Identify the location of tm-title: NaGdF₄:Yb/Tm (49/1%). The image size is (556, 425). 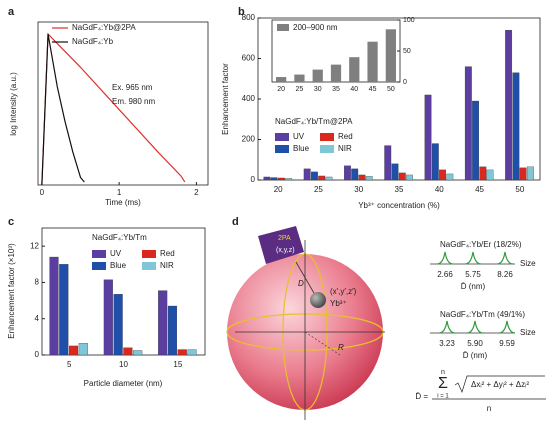
(482, 314).